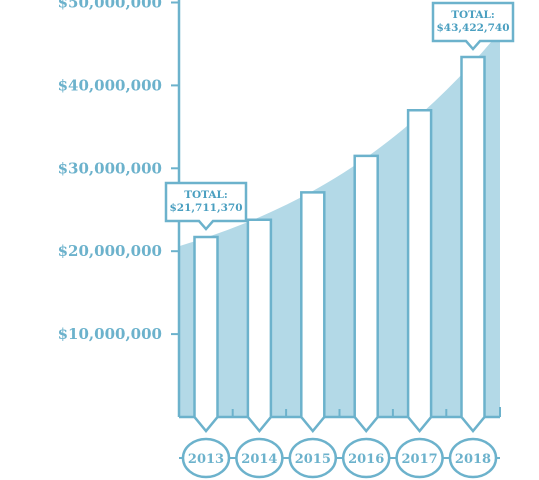 Image resolution: width=539 pixels, height=480 pixels. What do you see at coordinates (110, 168) in the screenshot?
I see `y-tick-label: $30,000,000` at bounding box center [110, 168].